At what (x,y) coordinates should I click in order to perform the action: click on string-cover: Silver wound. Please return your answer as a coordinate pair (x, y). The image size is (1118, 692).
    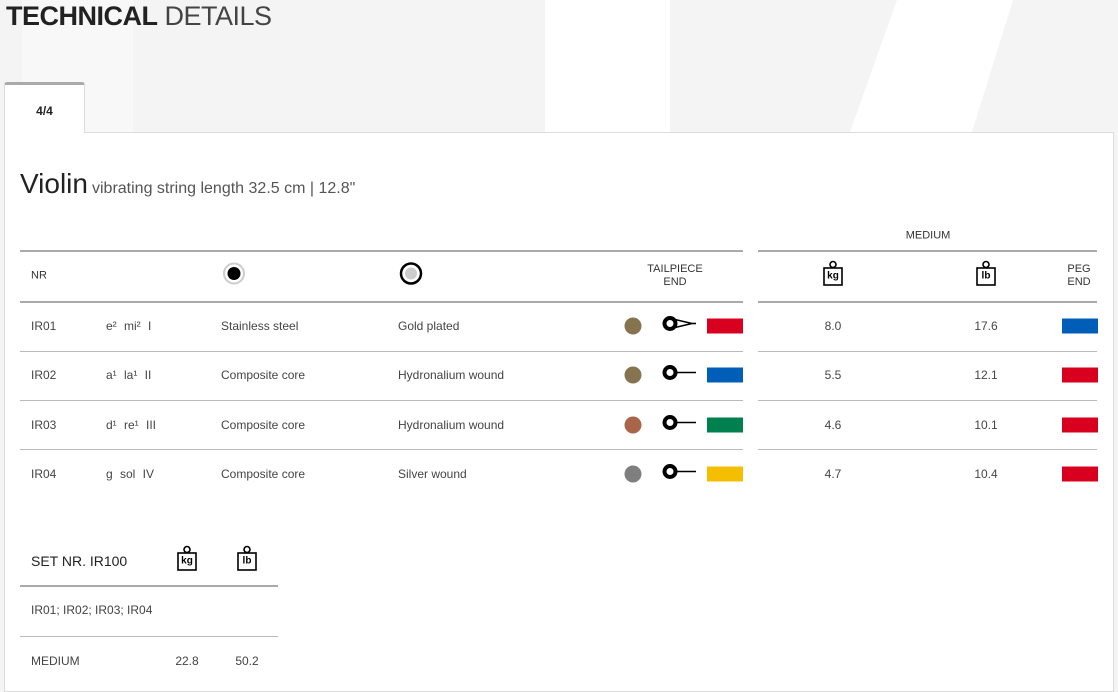
    Looking at the image, I should click on (432, 473).